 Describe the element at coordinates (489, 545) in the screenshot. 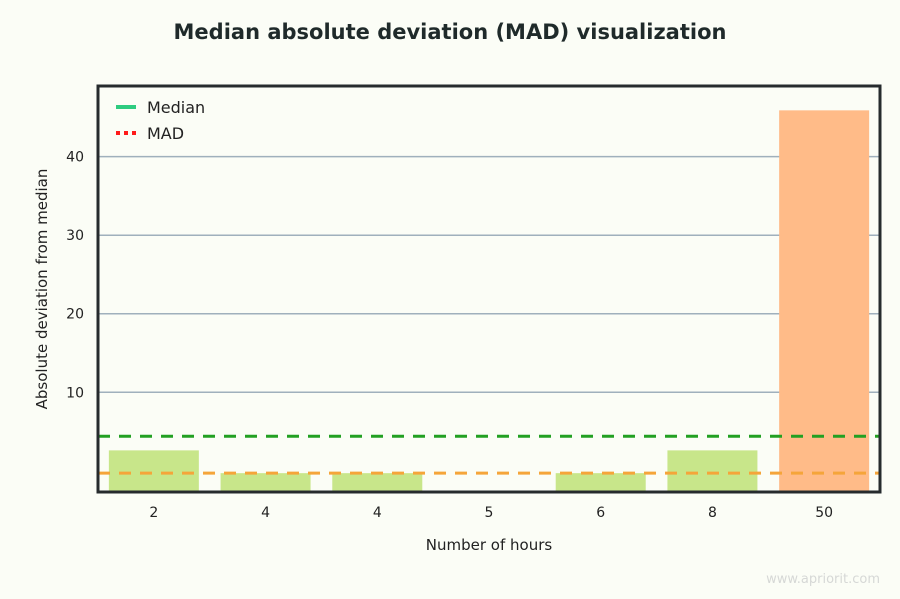

I see `x-axis-label: Number of hours` at that location.